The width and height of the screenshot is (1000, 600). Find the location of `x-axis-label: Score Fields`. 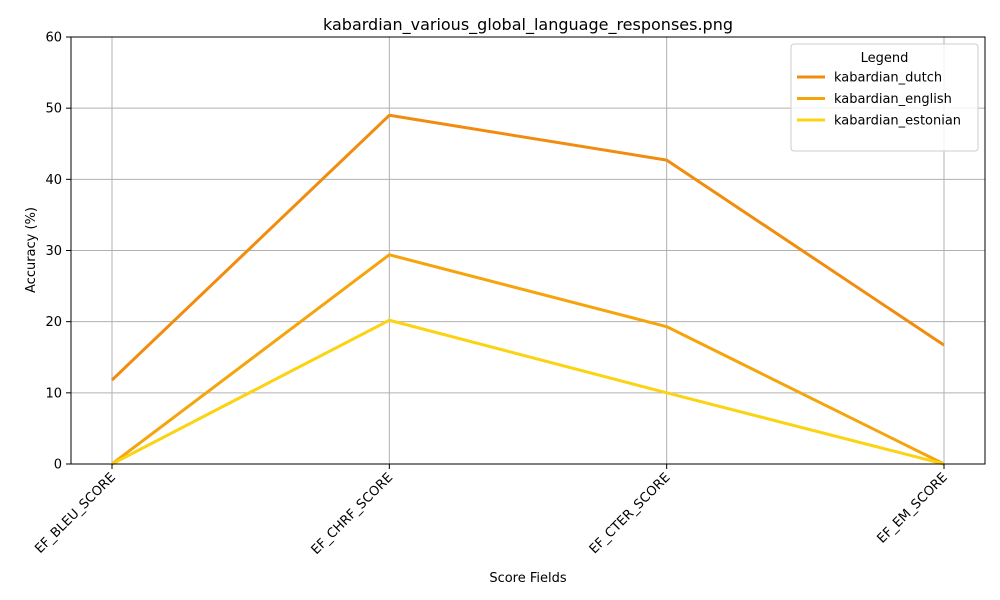

x-axis-label: Score Fields is located at coordinates (528, 578).